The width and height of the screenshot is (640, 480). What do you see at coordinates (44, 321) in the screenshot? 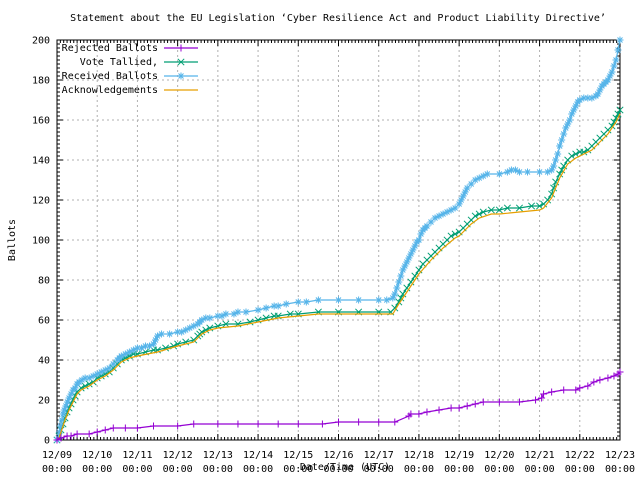
I see `y-tick-label: 60` at bounding box center [44, 321].